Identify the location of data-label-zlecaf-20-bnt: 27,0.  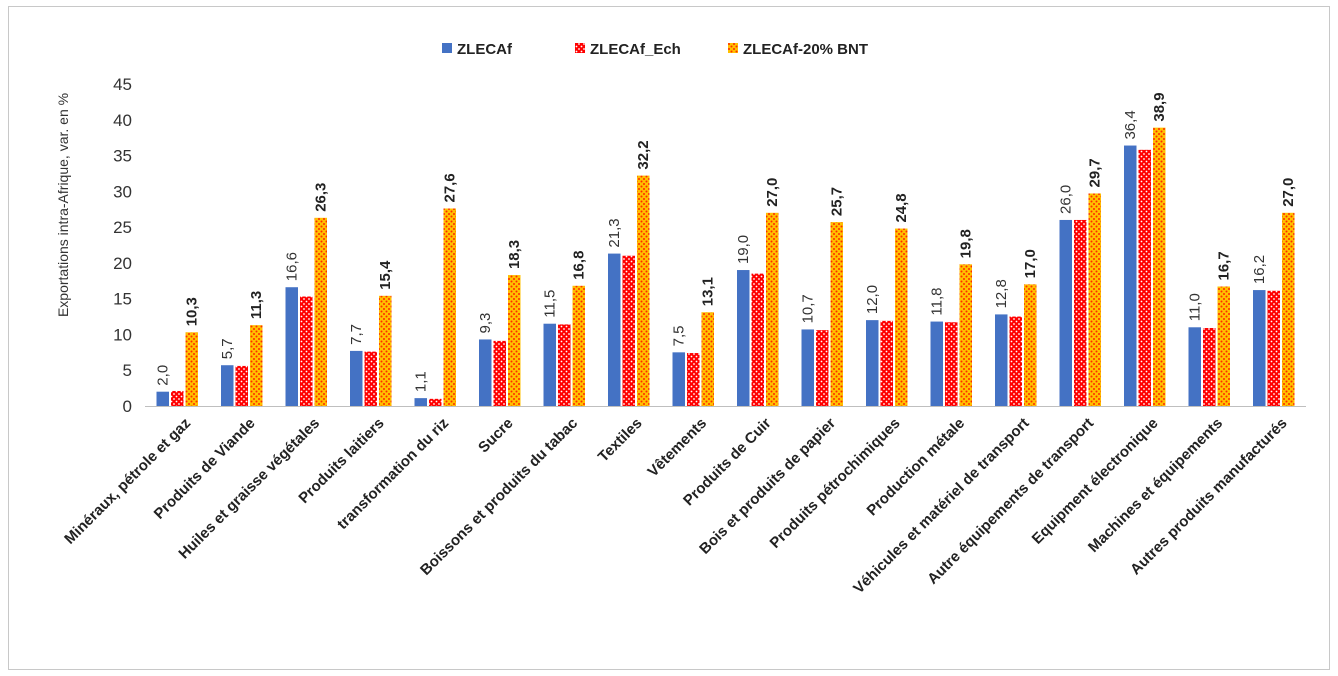
(1288, 192).